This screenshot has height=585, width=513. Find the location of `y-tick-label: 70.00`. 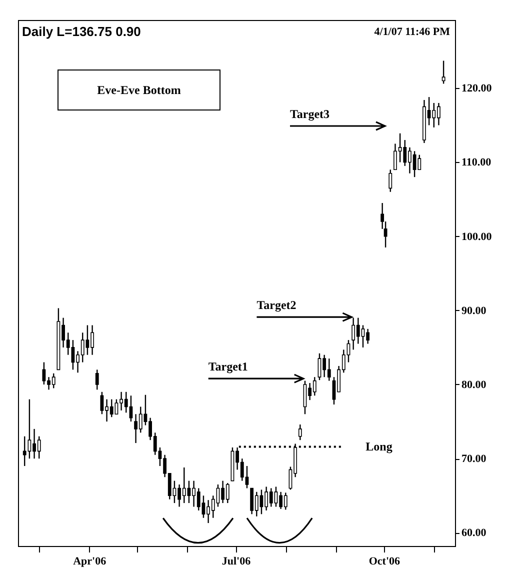

y-tick-label: 70.00 is located at coordinates (474, 459).